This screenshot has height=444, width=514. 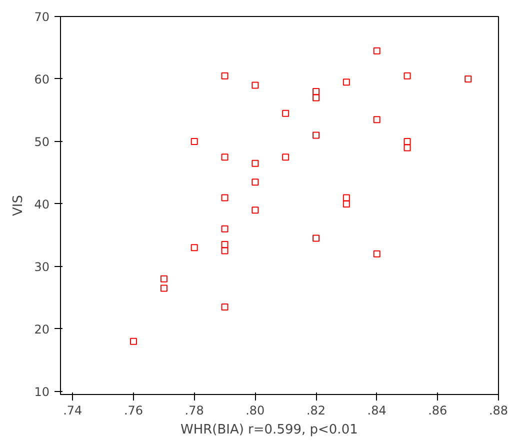 I want to click on x-tick-label: .84, so click(x=376, y=411).